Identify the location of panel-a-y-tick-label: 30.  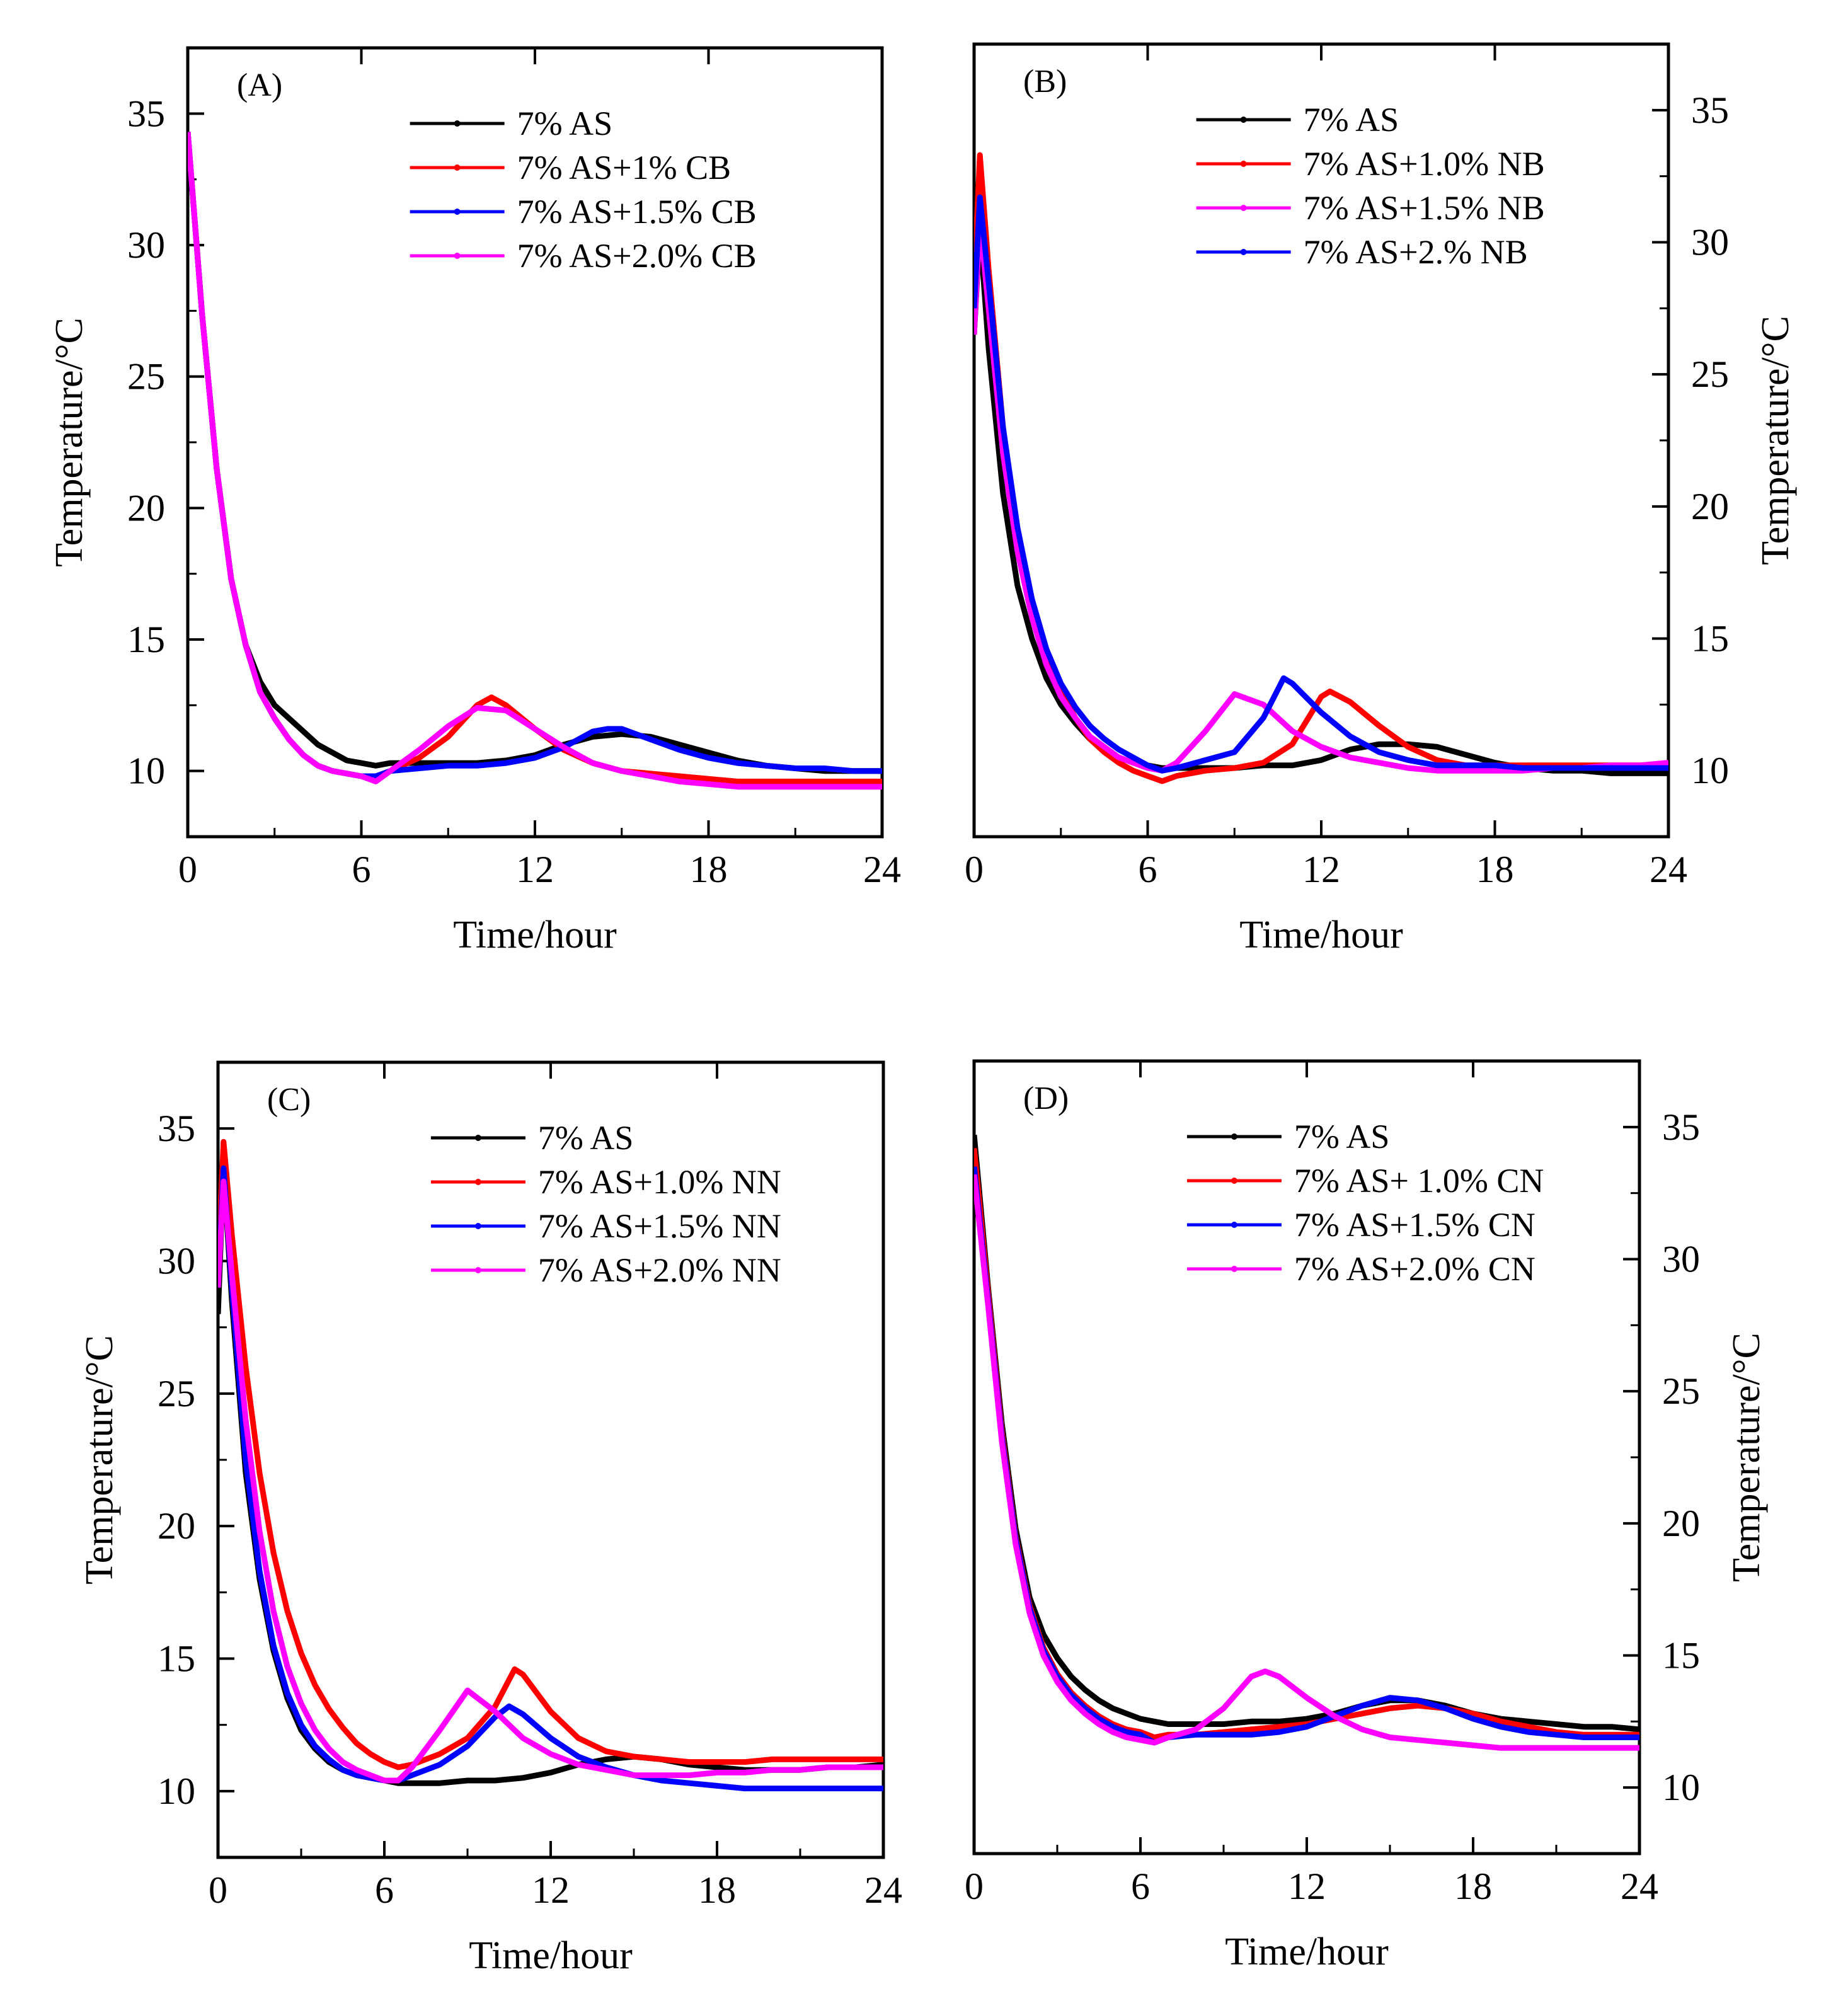
(146, 245).